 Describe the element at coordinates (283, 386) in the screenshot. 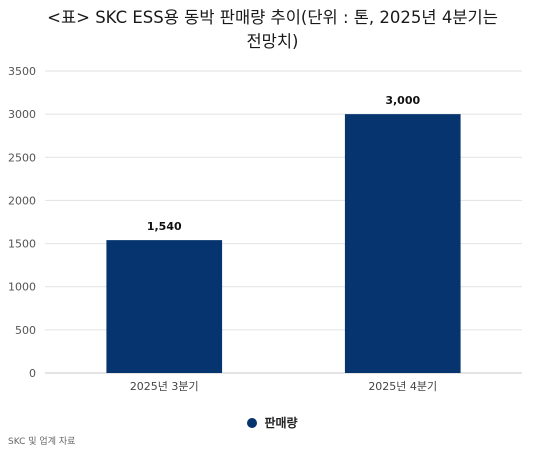

I see `x-axis: 2025년 3분기 2025년 4분기` at that location.